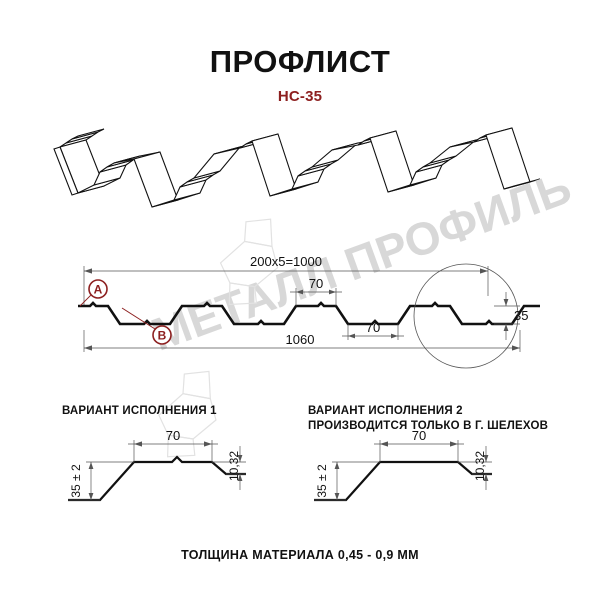 The width and height of the screenshot is (600, 600). What do you see at coordinates (234, 466) in the screenshot?
I see `variant-1-dim-label-lip-height: 10,32` at bounding box center [234, 466].